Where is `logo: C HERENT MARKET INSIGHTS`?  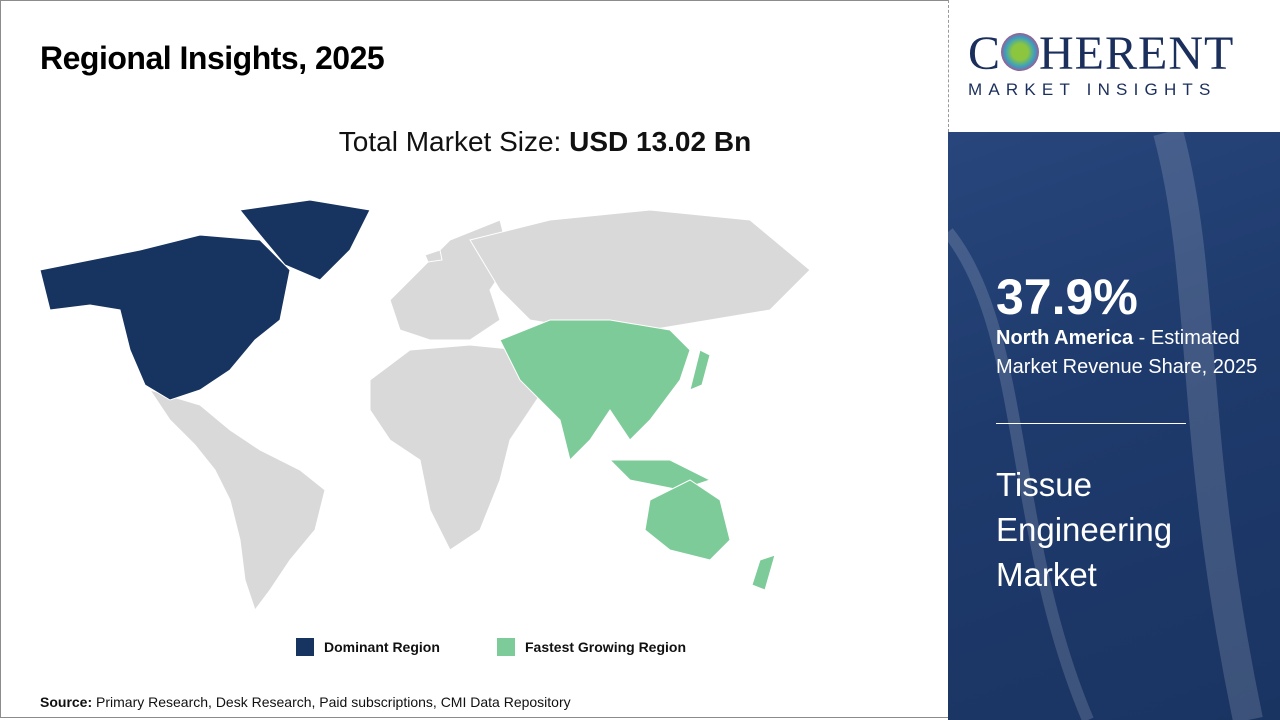
logo: C HERENT MARKET INSIGHTS is located at coordinates (1115, 65).